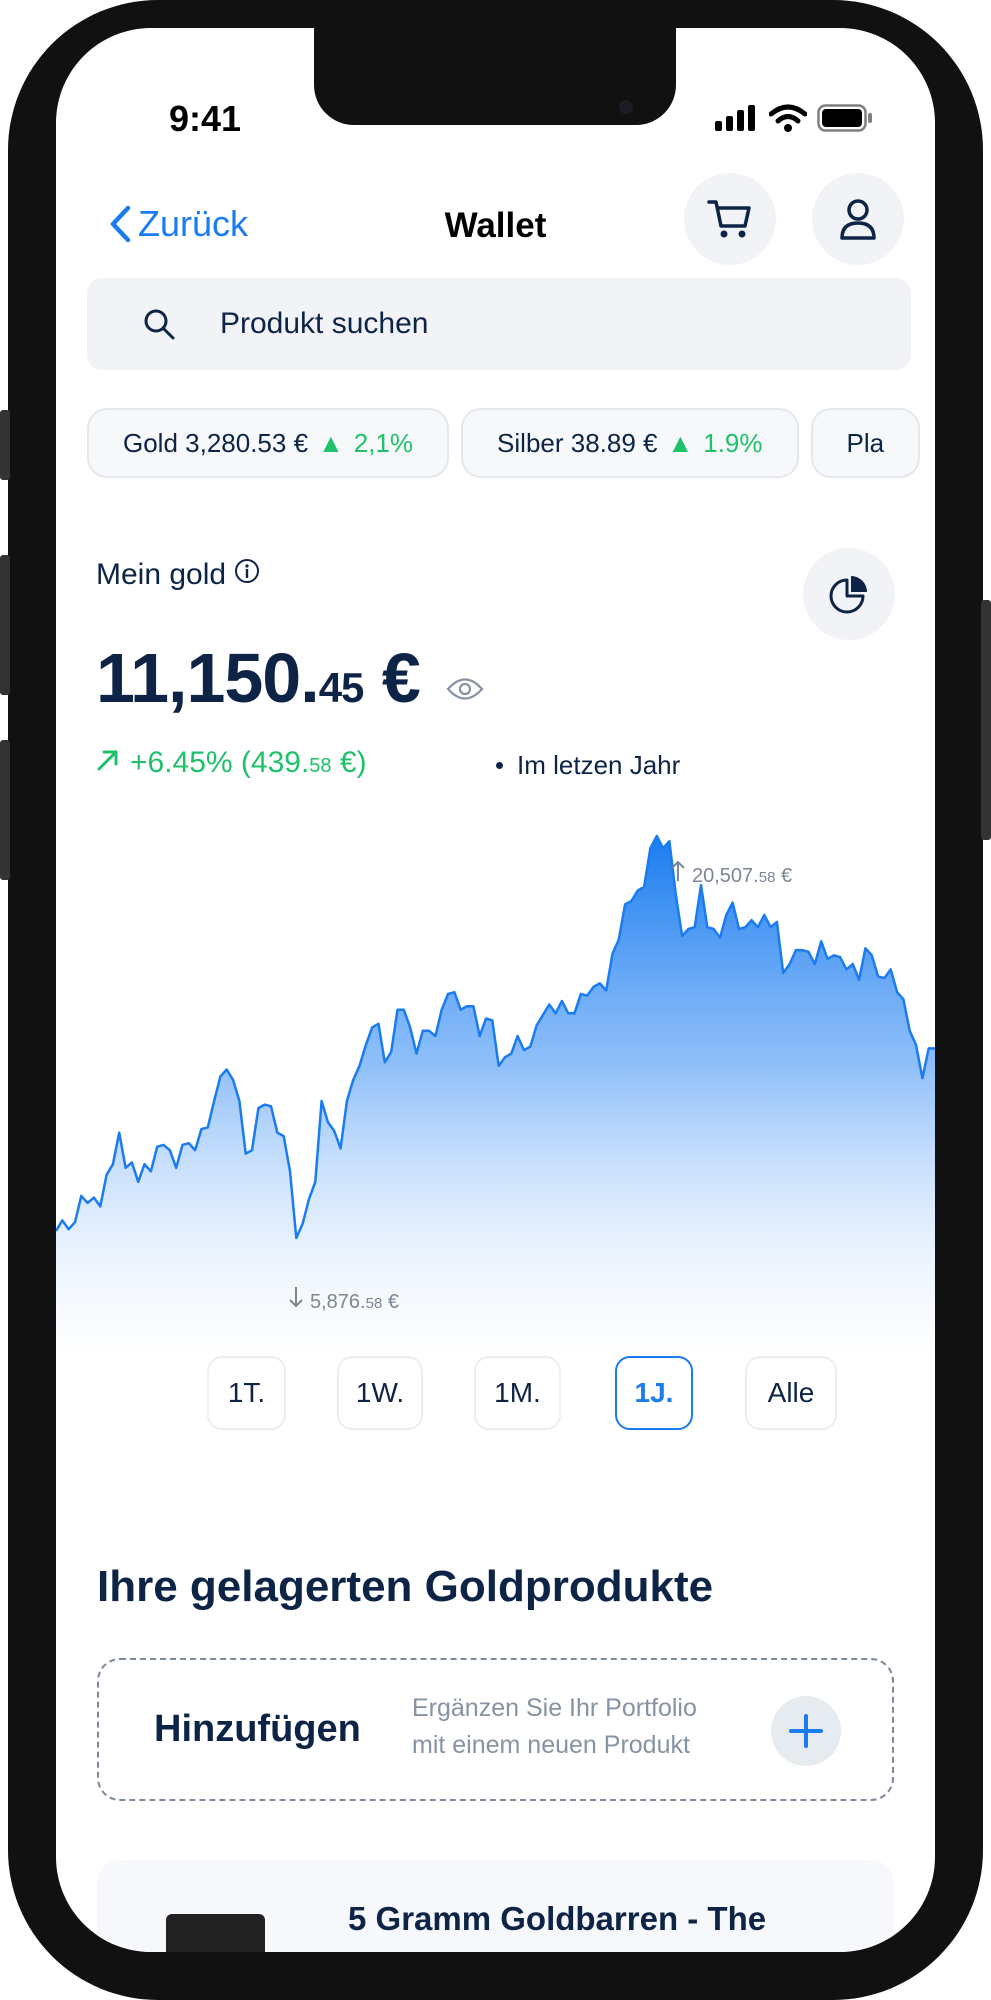 The width and height of the screenshot is (991, 2000). What do you see at coordinates (107, 760) in the screenshot?
I see `arrow-up-right-icon` at bounding box center [107, 760].